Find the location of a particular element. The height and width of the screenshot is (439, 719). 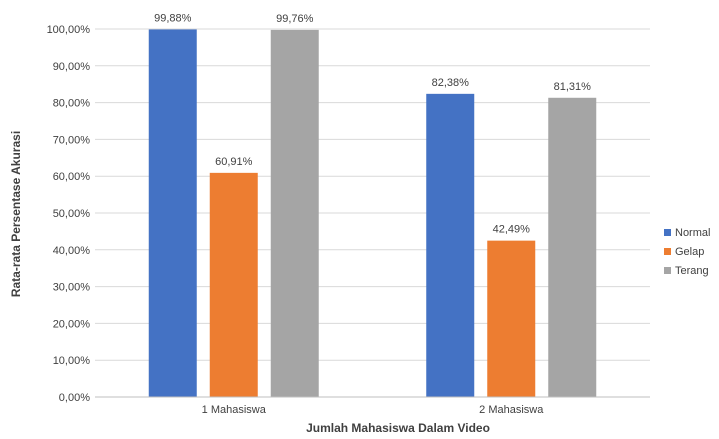

y-tick-label: 10,00% is located at coordinates (72, 361).